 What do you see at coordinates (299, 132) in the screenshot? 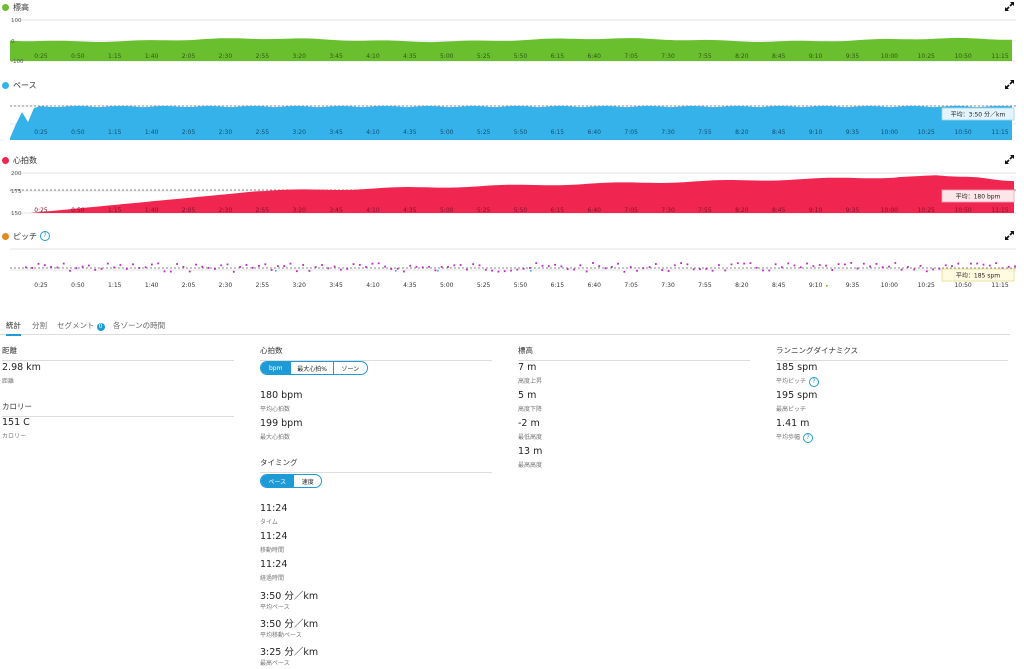
I see `x-tick-label: 3:20` at bounding box center [299, 132].